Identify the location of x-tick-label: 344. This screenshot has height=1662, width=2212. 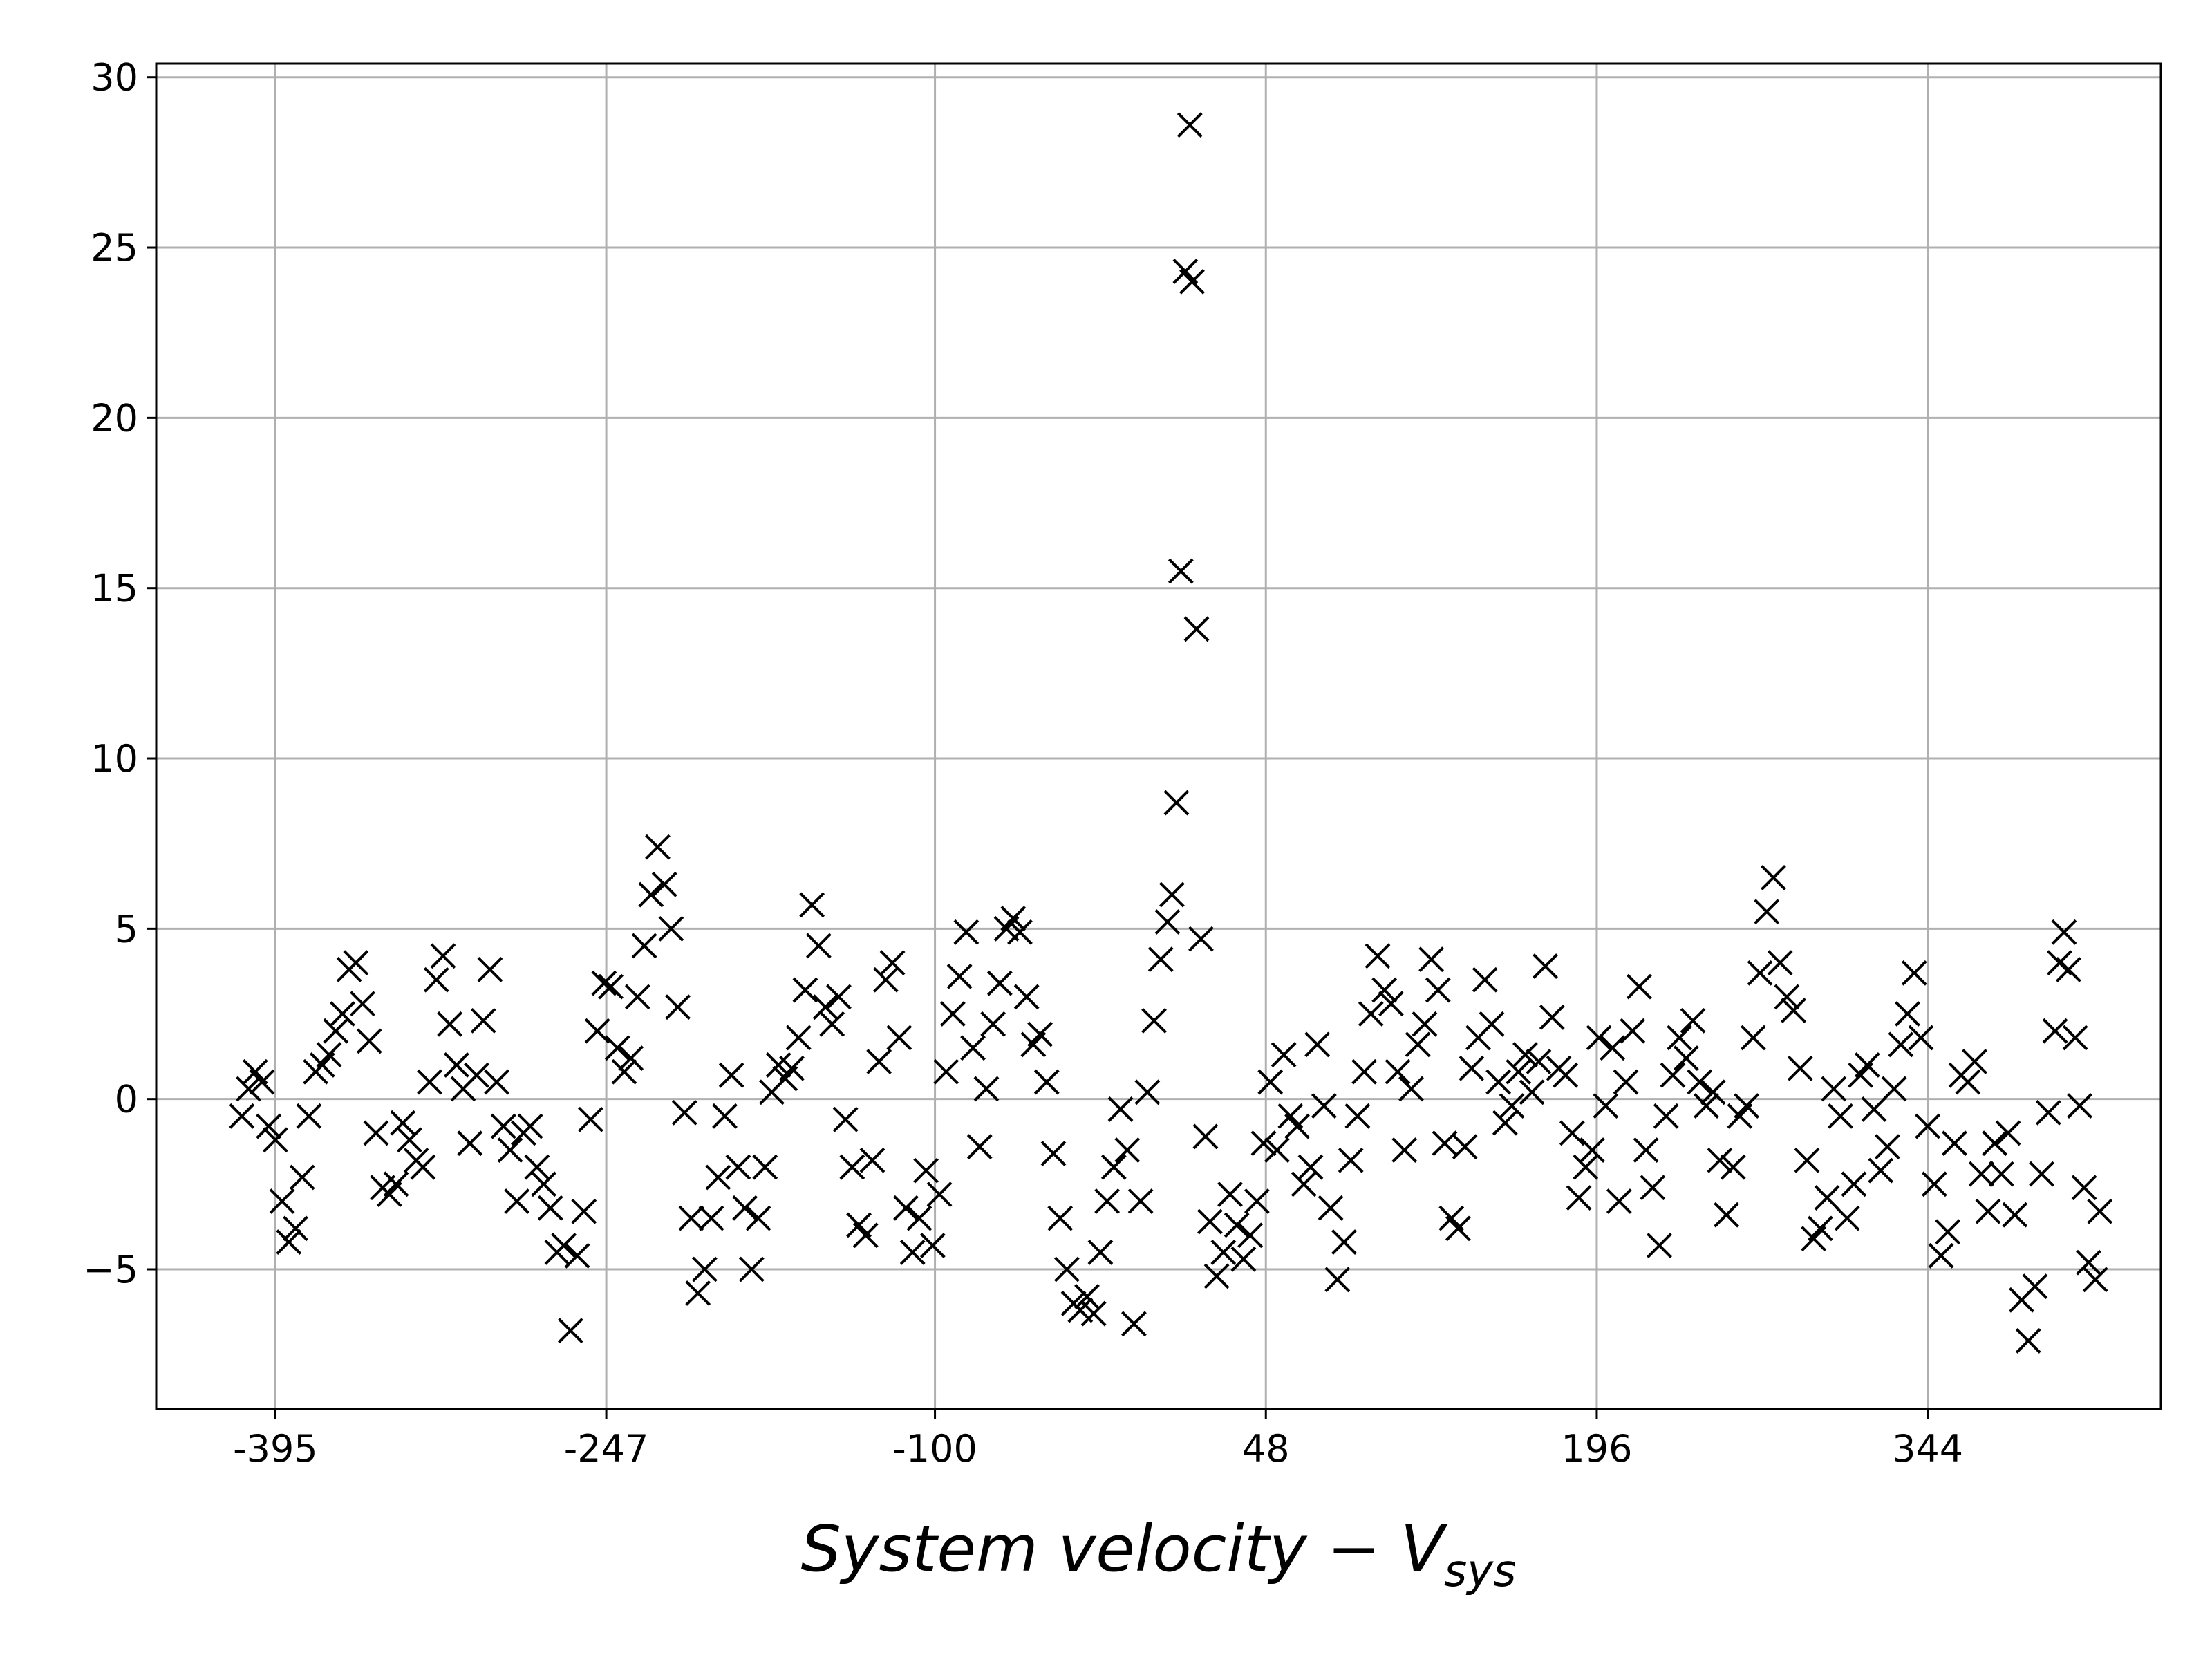
(1928, 1449).